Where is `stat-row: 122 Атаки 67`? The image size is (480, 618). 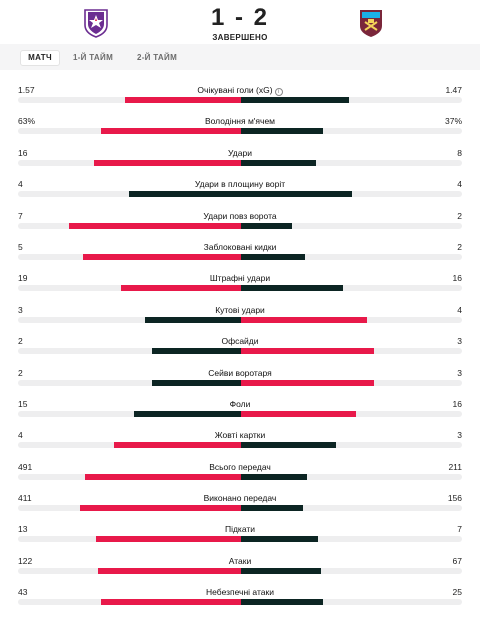
stat-row: 122 Атаки 67 is located at coordinates (240, 566).